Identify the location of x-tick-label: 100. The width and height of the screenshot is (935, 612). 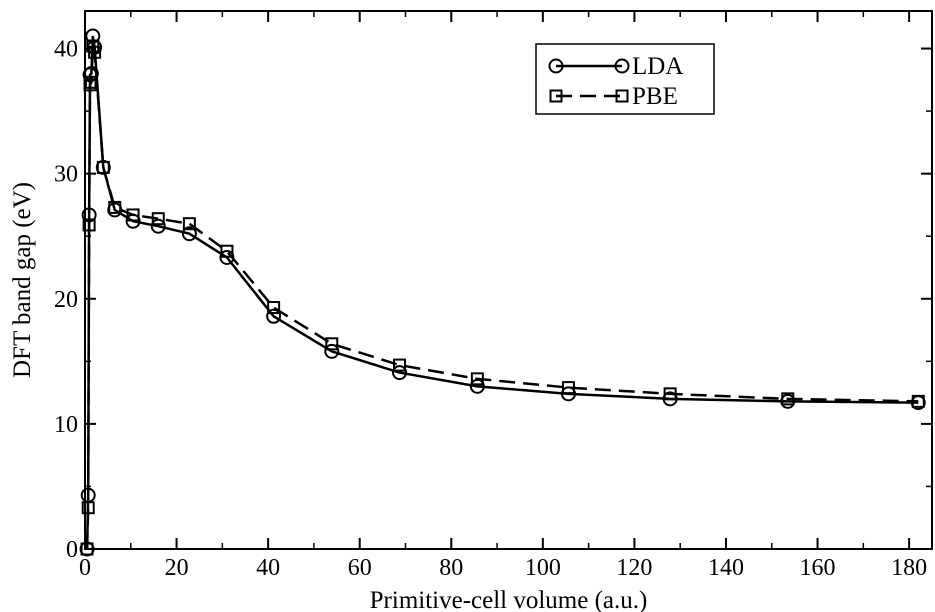
(543, 568).